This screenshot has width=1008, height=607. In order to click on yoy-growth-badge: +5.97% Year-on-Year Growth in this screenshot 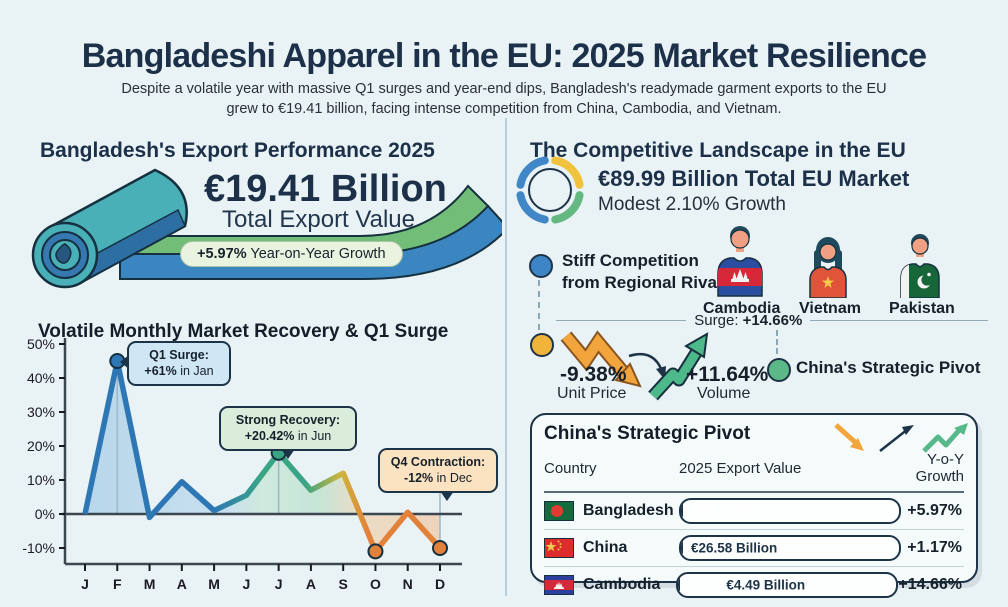, I will do `click(291, 254)`.